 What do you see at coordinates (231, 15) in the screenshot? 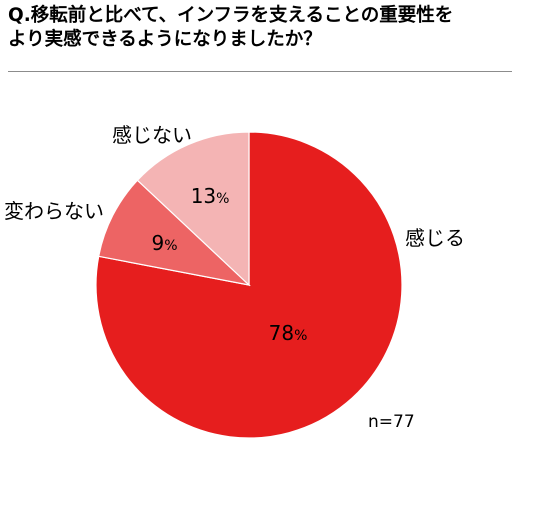
I see `chart-title-line-1: Q.移転前と比べて、インフラを支えることの重要性を` at bounding box center [231, 15].